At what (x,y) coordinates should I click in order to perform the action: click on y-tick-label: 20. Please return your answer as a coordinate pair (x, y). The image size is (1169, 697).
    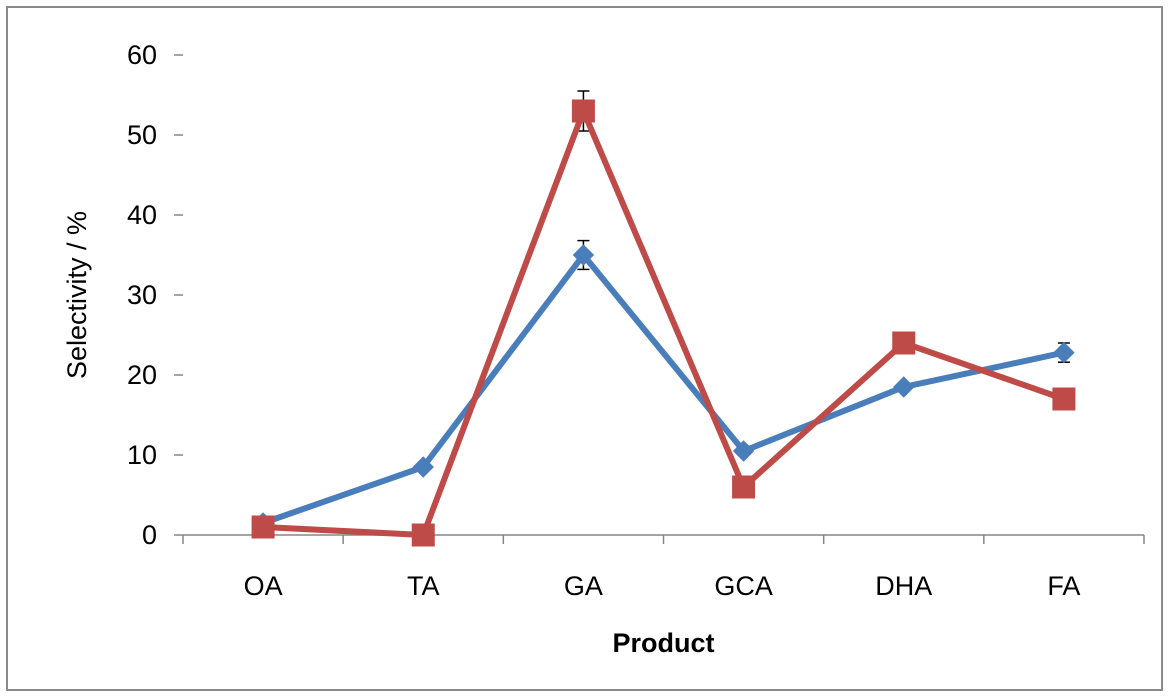
    Looking at the image, I should click on (142, 375).